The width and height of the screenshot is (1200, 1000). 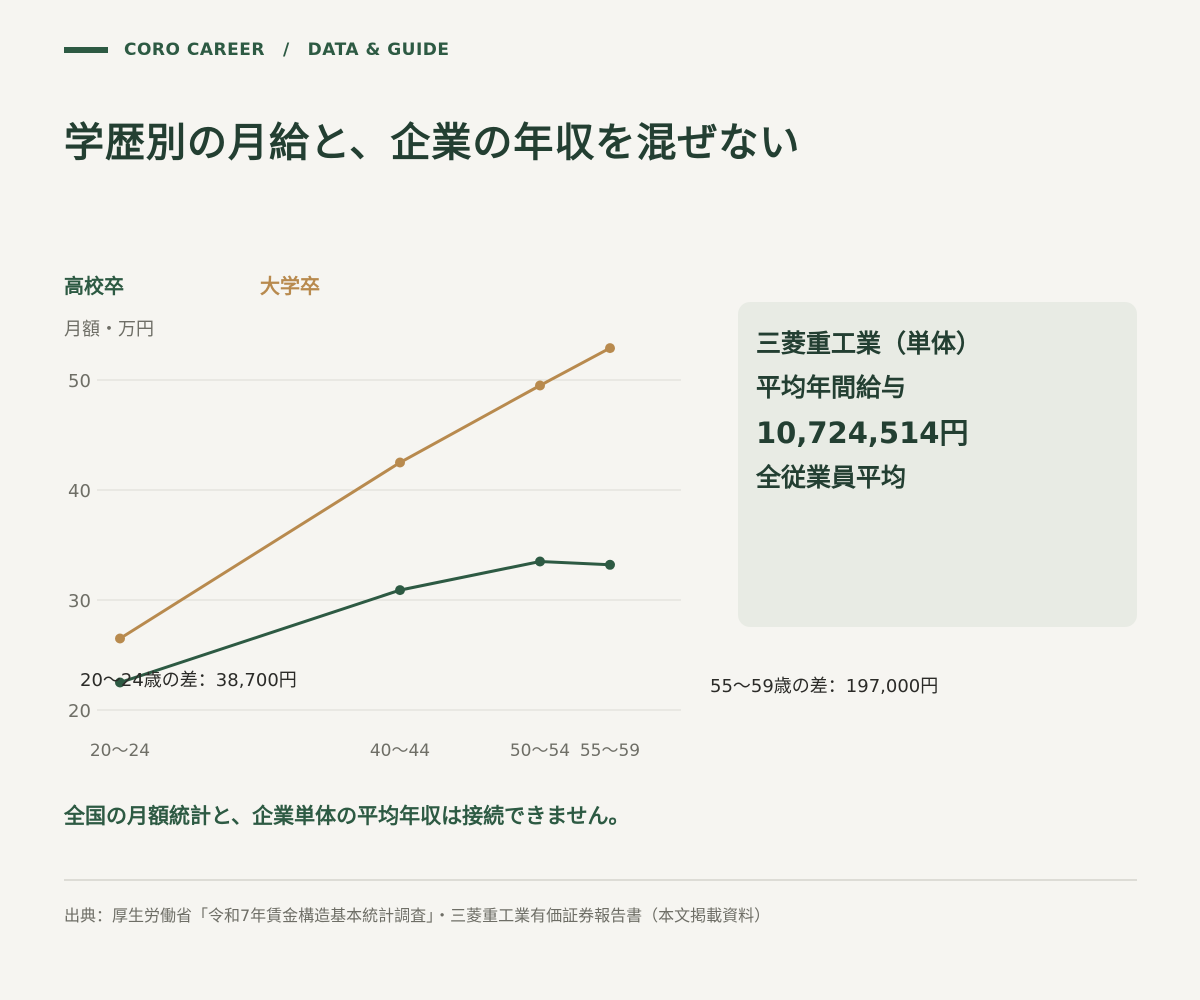 I want to click on gap-note-senior: 55～59歳の差：197,000円, so click(x=824, y=685).